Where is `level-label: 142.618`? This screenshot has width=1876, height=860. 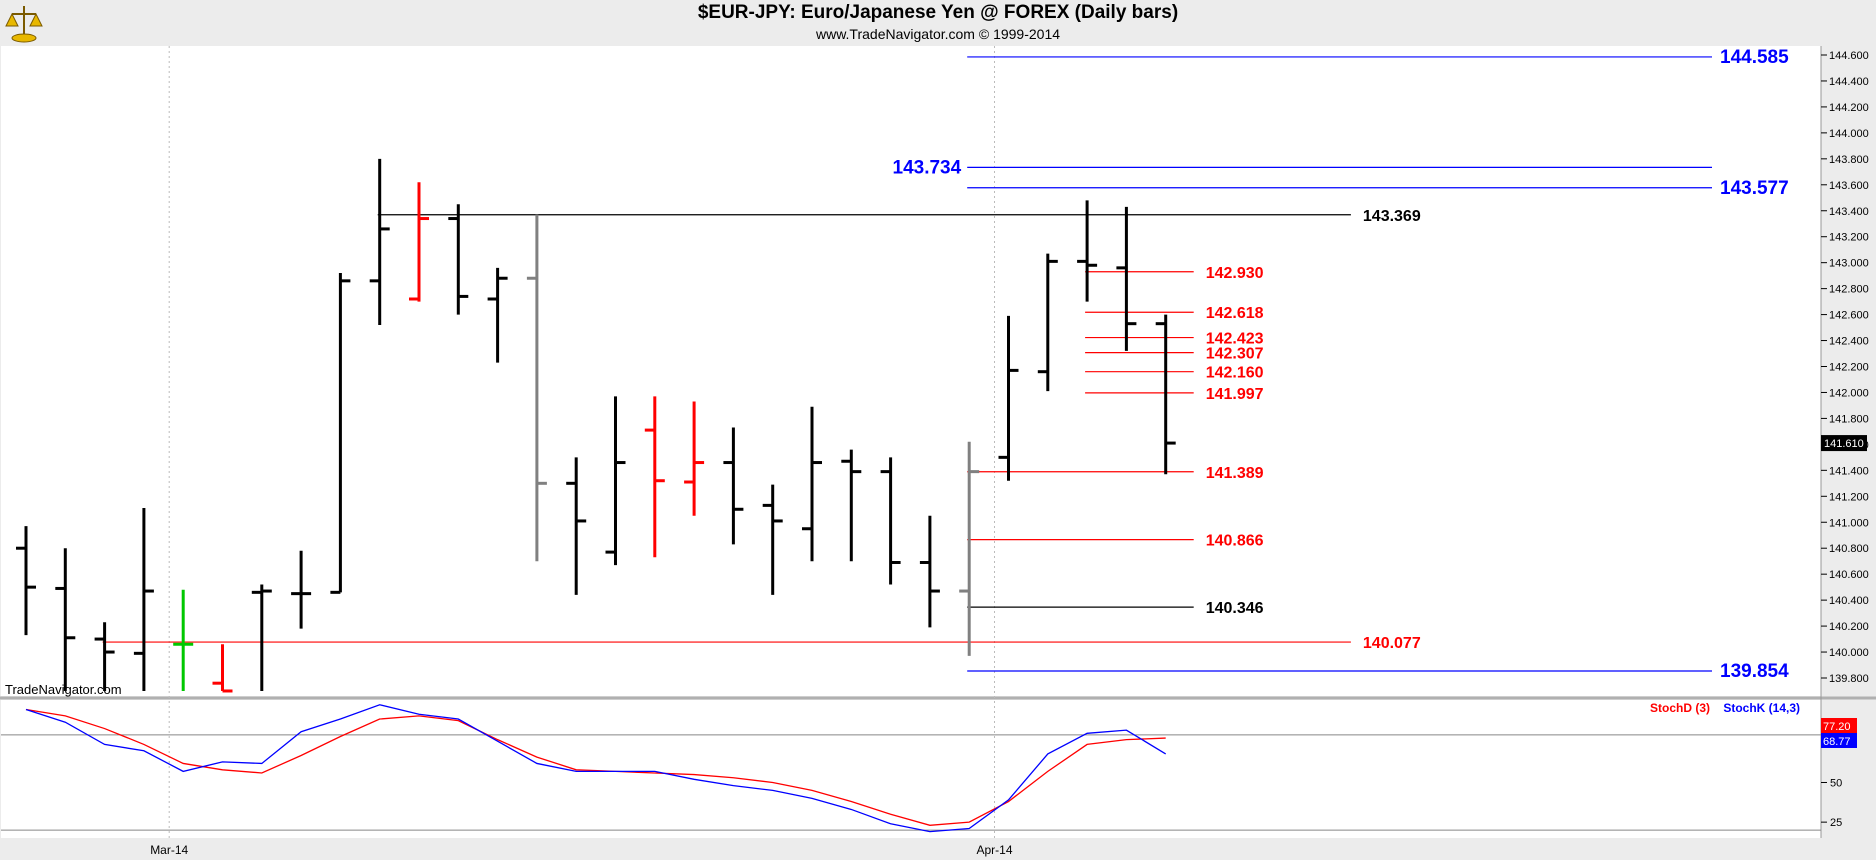
level-label: 142.618 is located at coordinates (1235, 313).